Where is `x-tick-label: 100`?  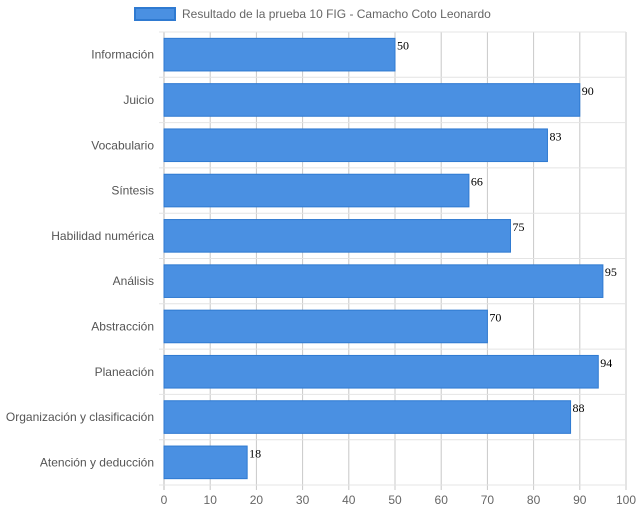
x-tick-label: 100 is located at coordinates (626, 500).